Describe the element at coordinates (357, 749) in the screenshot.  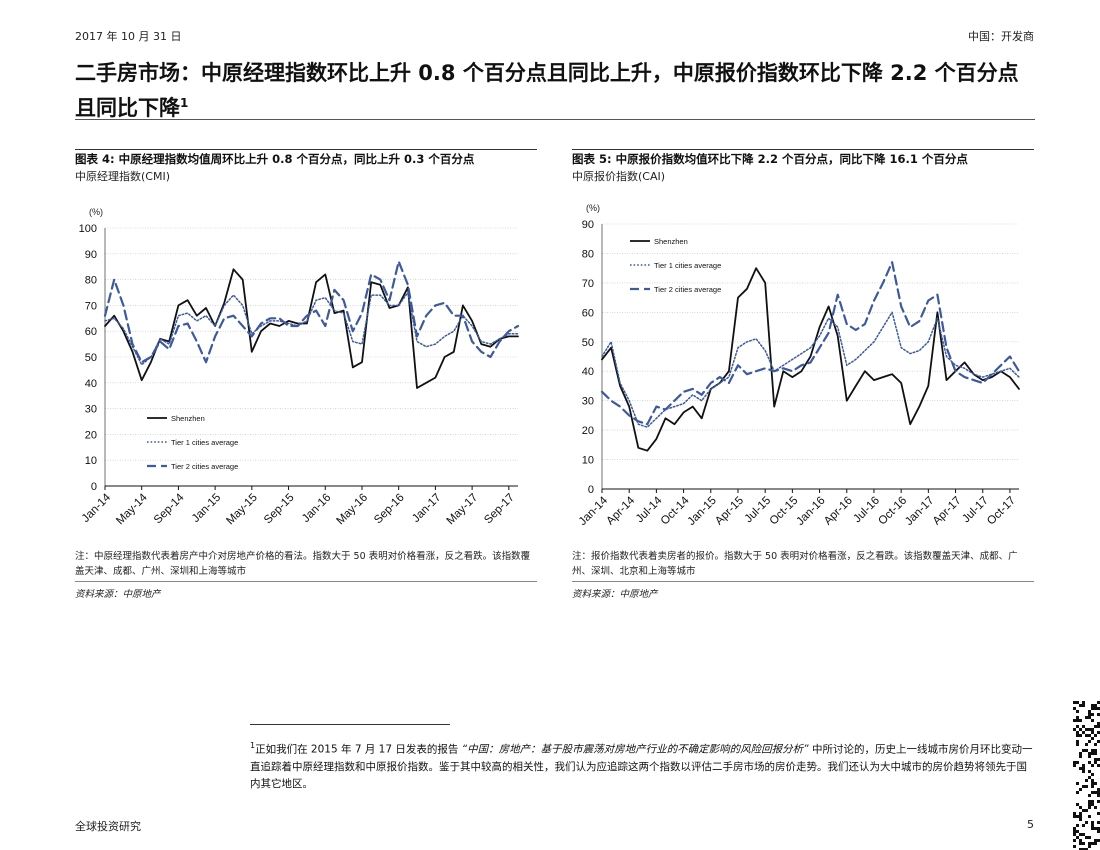
I see `footnote-text-before: 正如我们在 2015 年 7 月 17 日发表的报告` at that location.